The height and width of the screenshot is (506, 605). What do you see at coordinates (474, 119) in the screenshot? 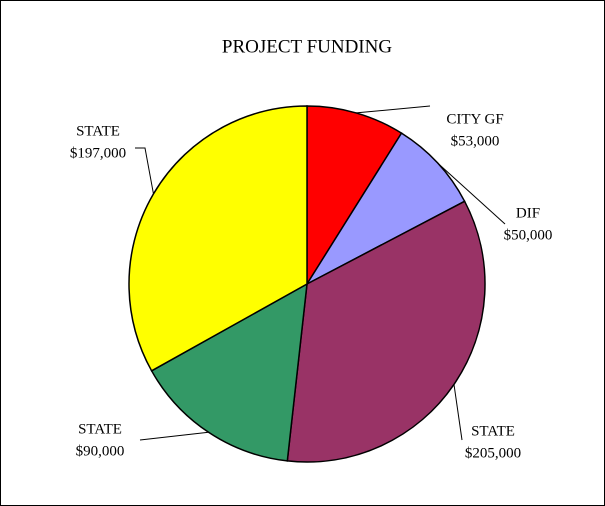
I see `slice-label: CITY GF` at bounding box center [474, 119].